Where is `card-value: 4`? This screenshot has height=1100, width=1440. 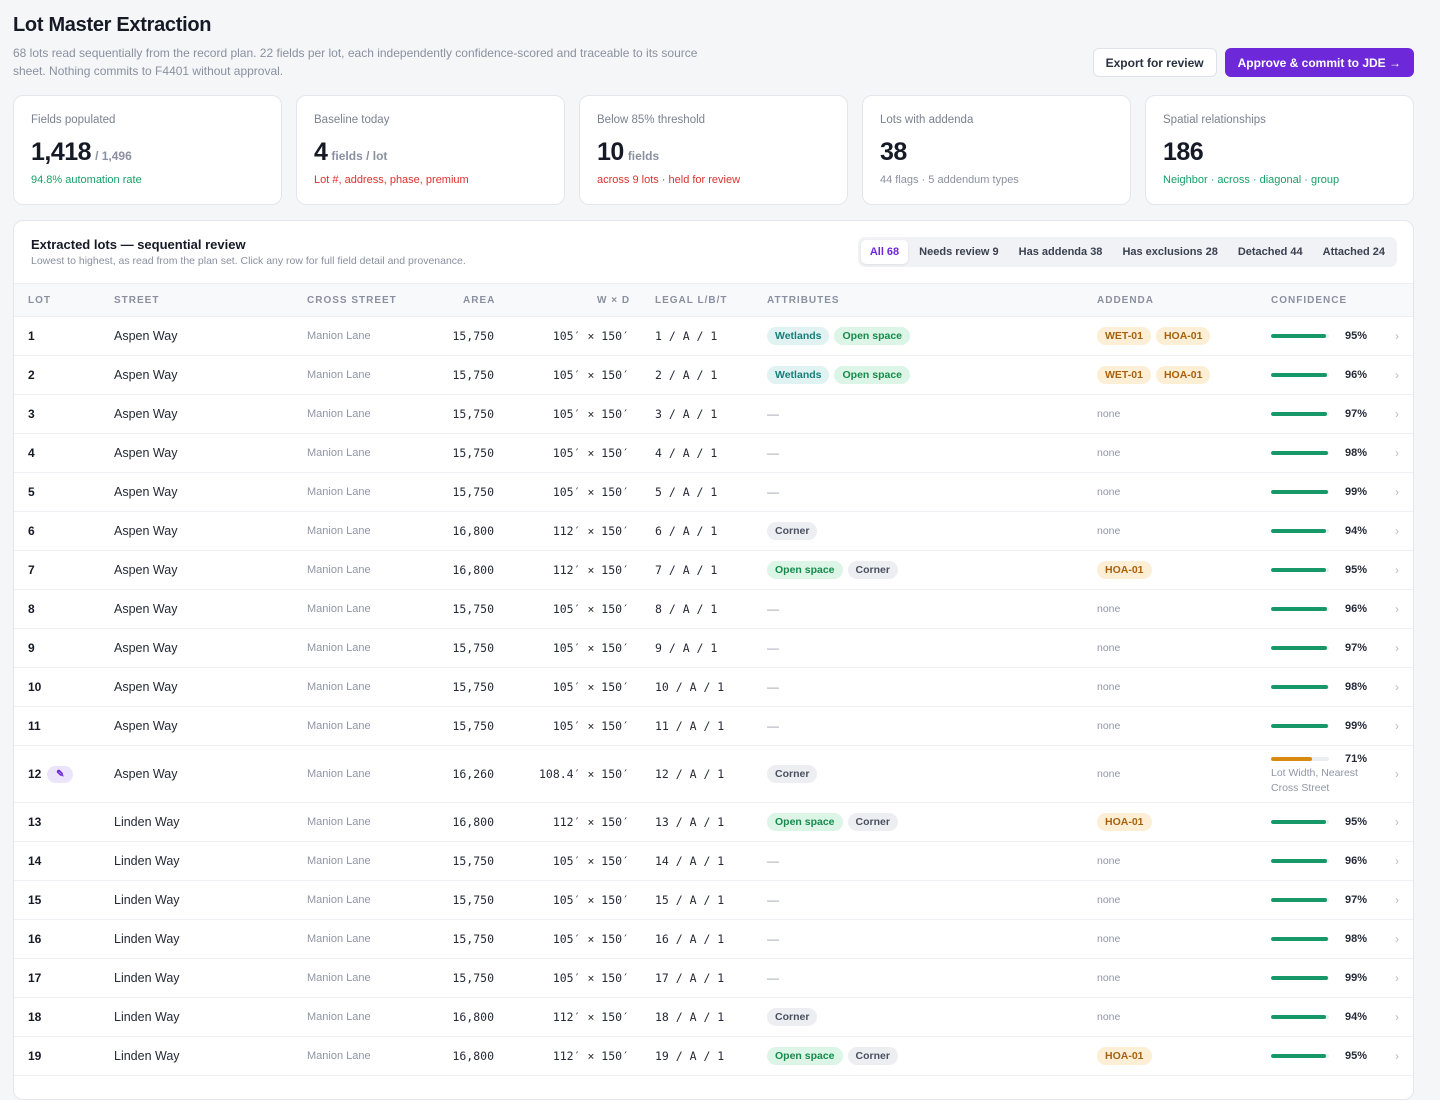 card-value: 4 is located at coordinates (321, 152).